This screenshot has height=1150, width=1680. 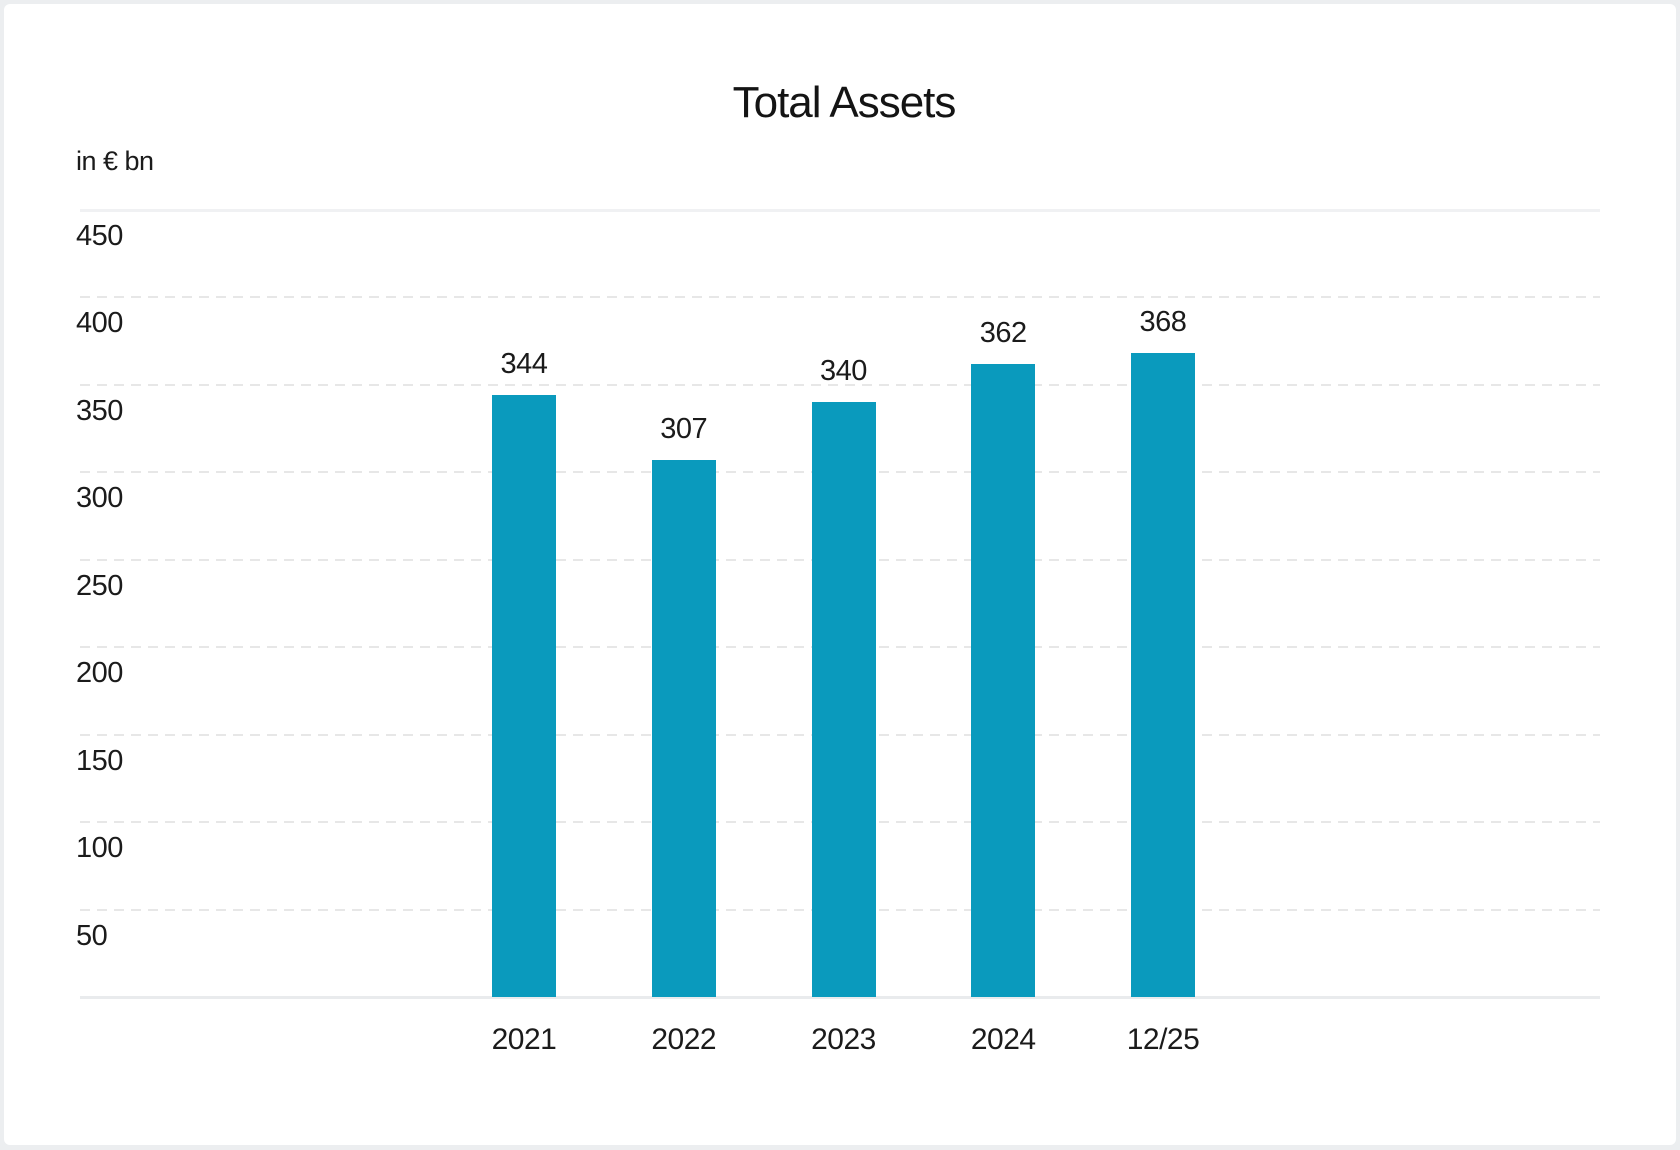 What do you see at coordinates (99, 848) in the screenshot?
I see `y-tick-label: 100` at bounding box center [99, 848].